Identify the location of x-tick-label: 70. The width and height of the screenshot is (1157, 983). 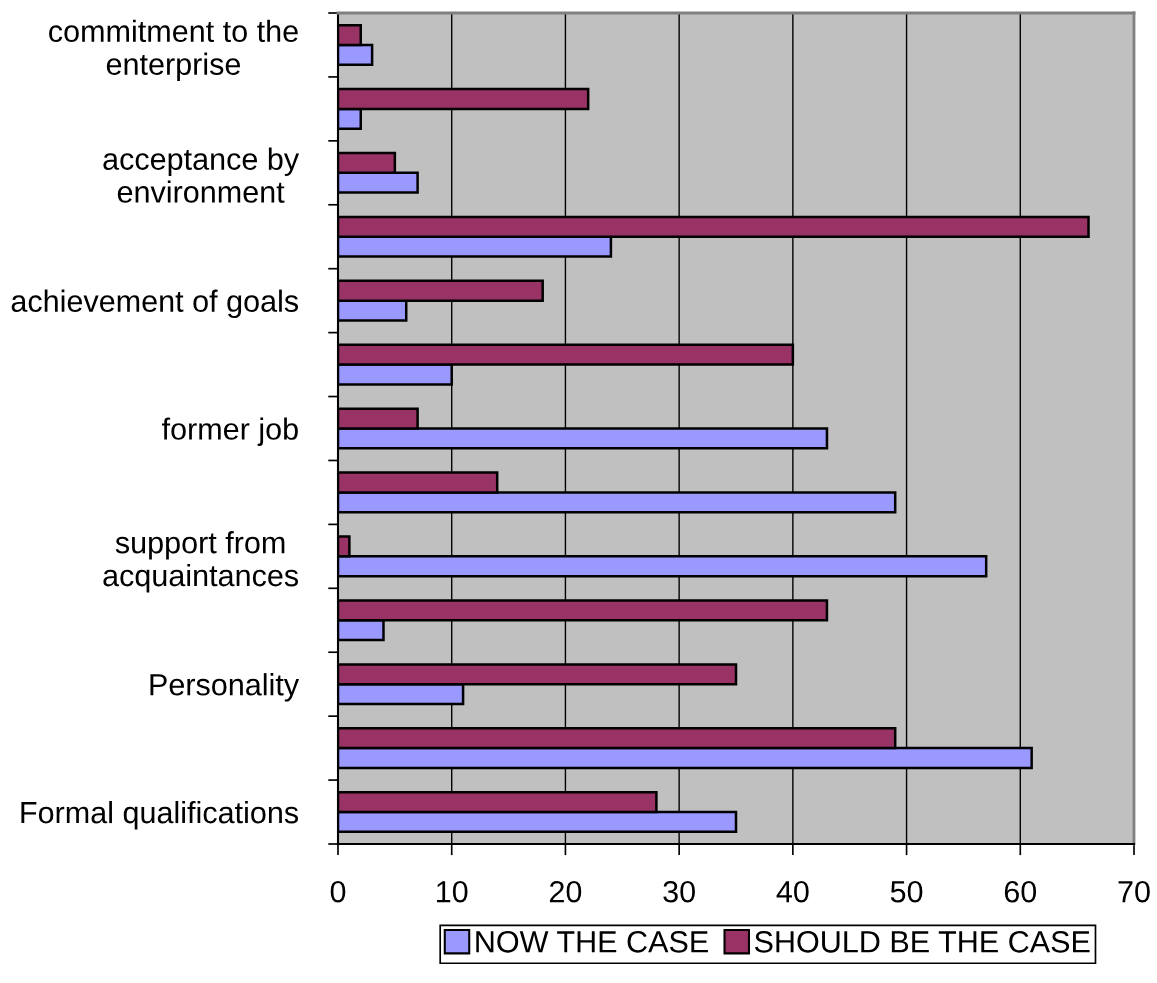
(1134, 891).